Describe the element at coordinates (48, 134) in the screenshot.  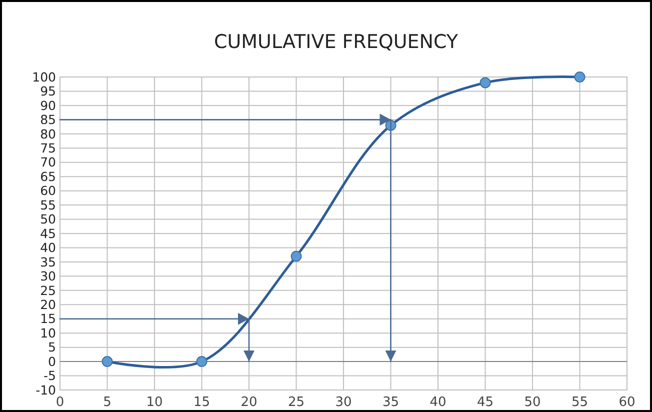
I see `y-tick-label: 80` at that location.